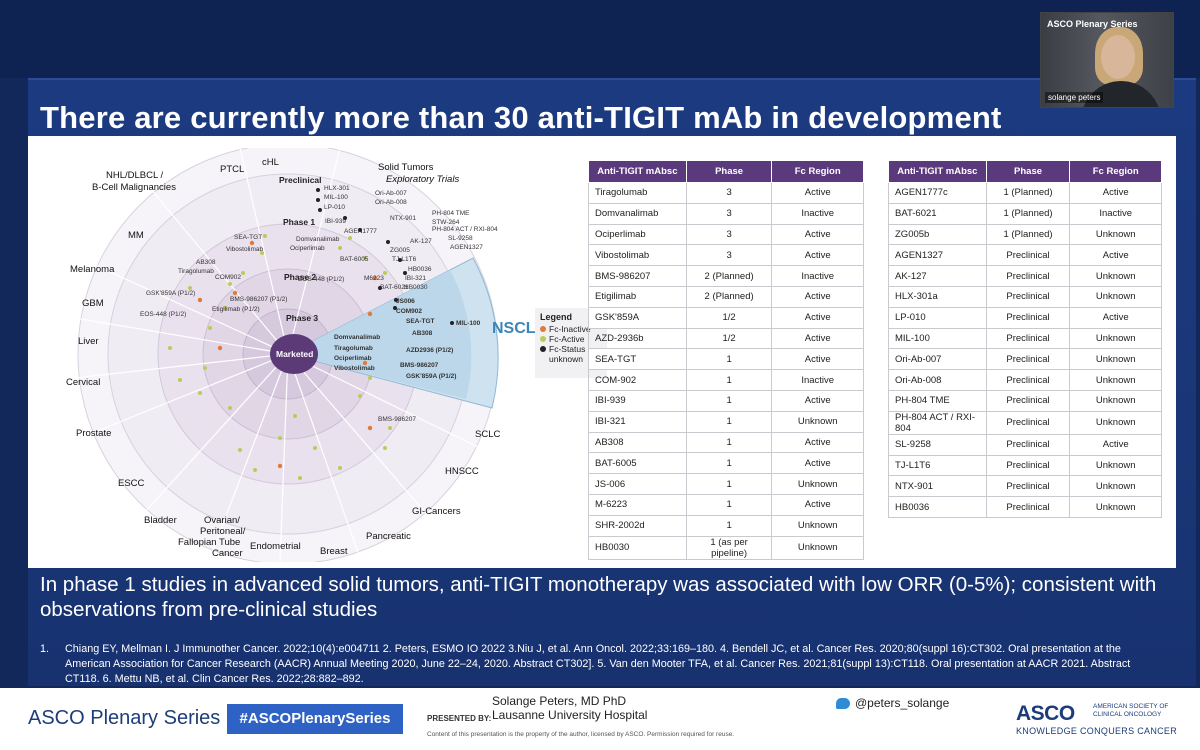  What do you see at coordinates (466, 247) in the screenshot?
I see `drug-label: AGEN1327` at bounding box center [466, 247].